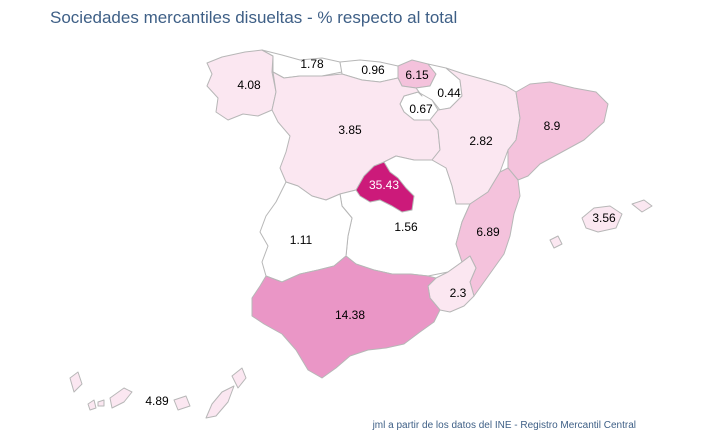 This screenshot has width=708, height=445. I want to click on value-label-la-rioja: 0.67, so click(421, 109).